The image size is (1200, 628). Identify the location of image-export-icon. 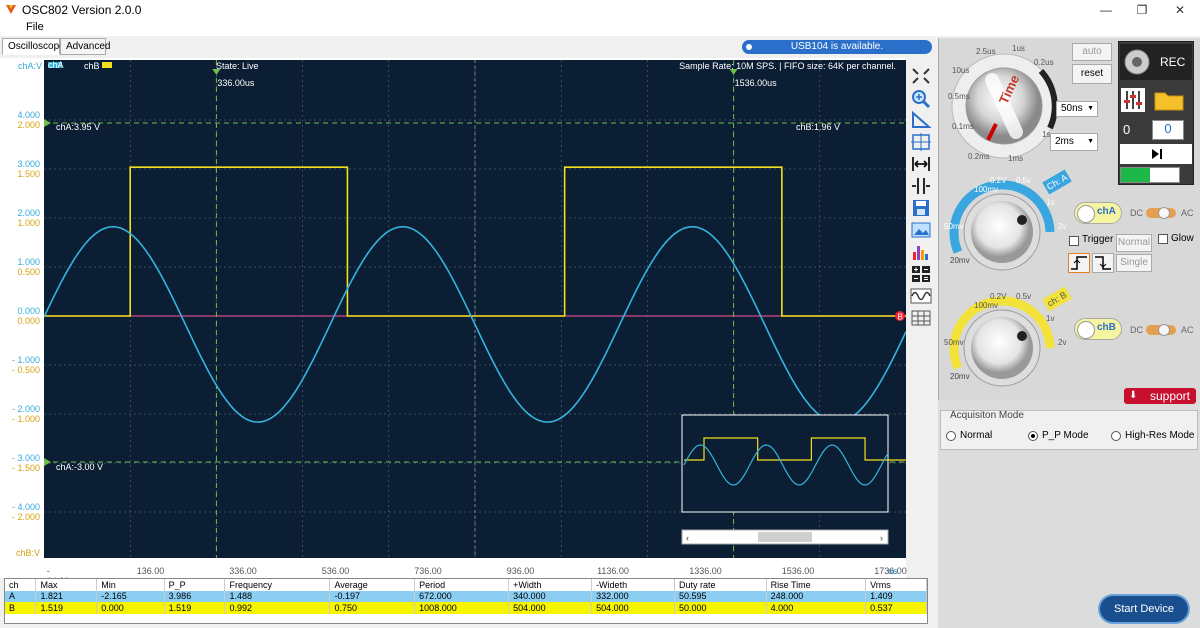
(921, 230).